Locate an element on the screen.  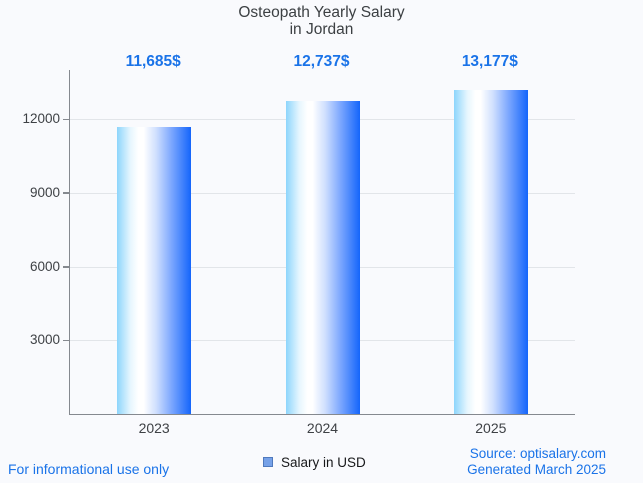
legend-swatch-icon is located at coordinates (268, 462).